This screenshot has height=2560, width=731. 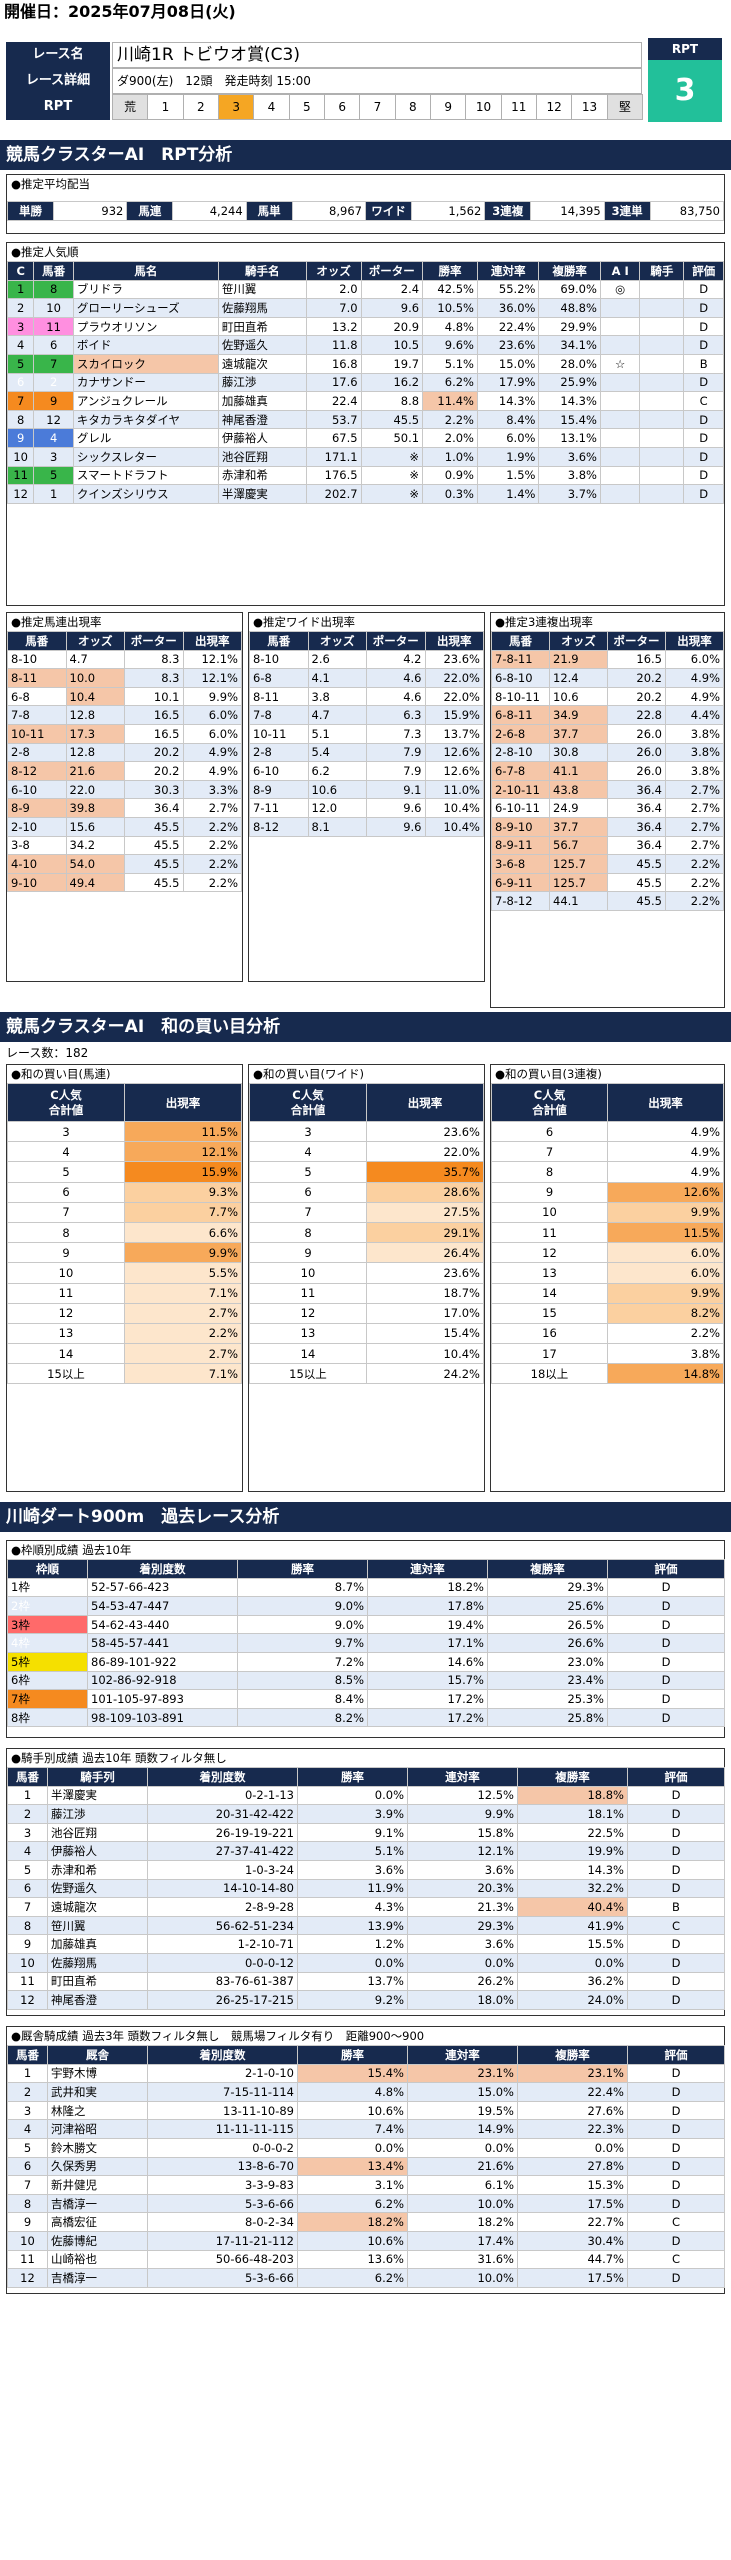 I want to click on jockey-cell: 18.0%, so click(x=462, y=2000).